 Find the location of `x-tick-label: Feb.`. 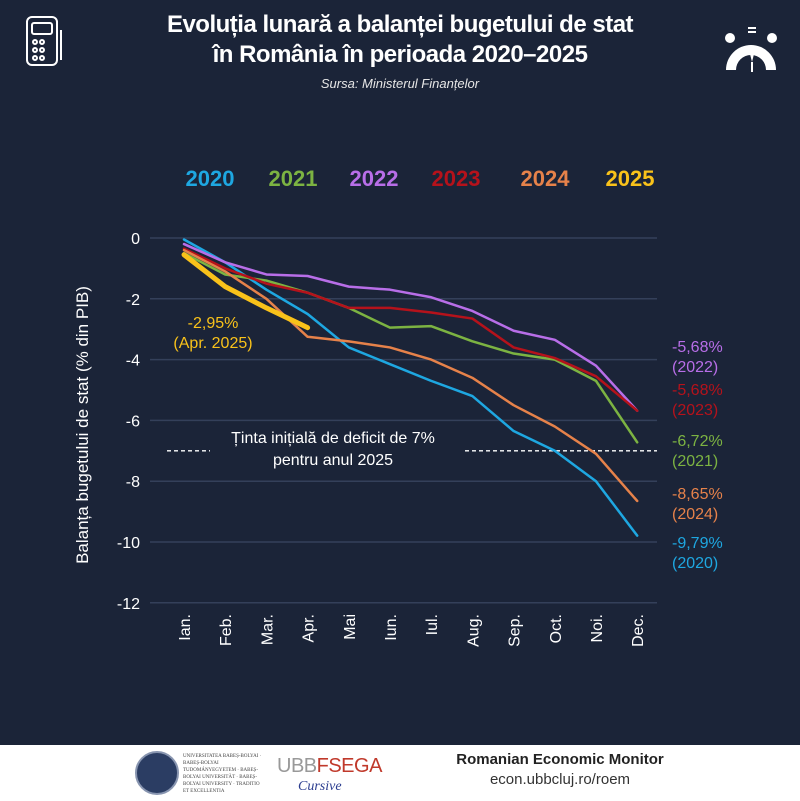

x-tick-label: Feb. is located at coordinates (226, 630).